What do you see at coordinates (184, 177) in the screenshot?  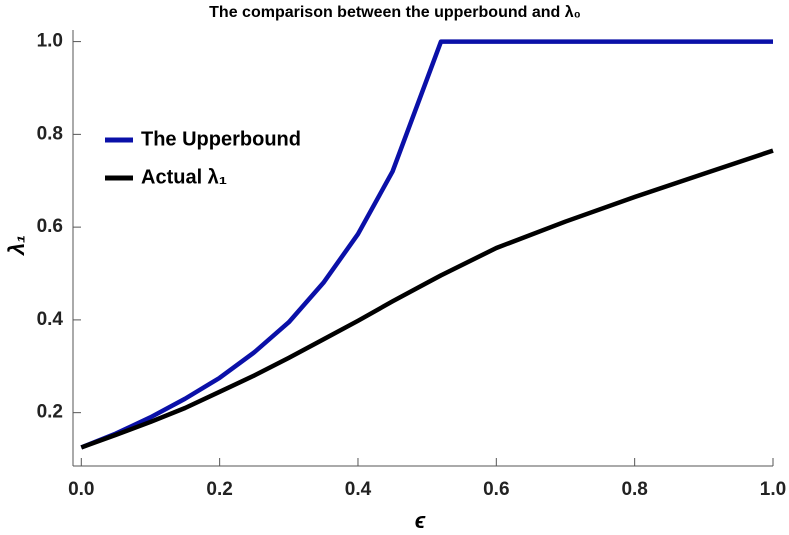 I see `legend-label: Actual λ₁` at bounding box center [184, 177].